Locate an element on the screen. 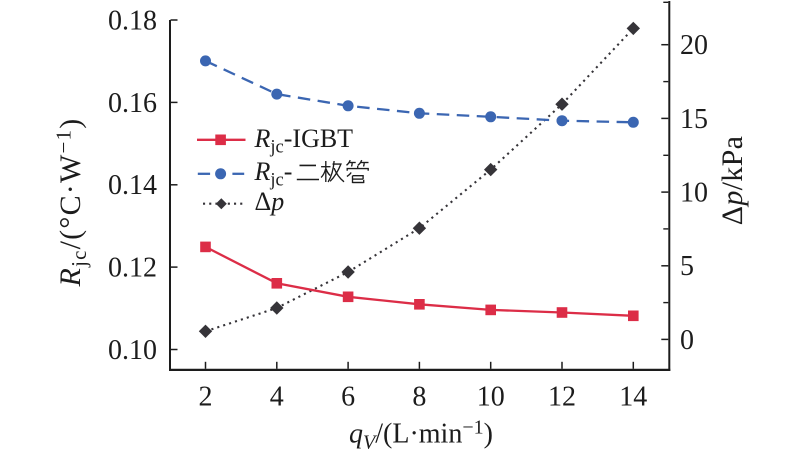 The width and height of the screenshot is (800, 458). svg-text: qV/(L·min−1) is located at coordinates (421, 435).